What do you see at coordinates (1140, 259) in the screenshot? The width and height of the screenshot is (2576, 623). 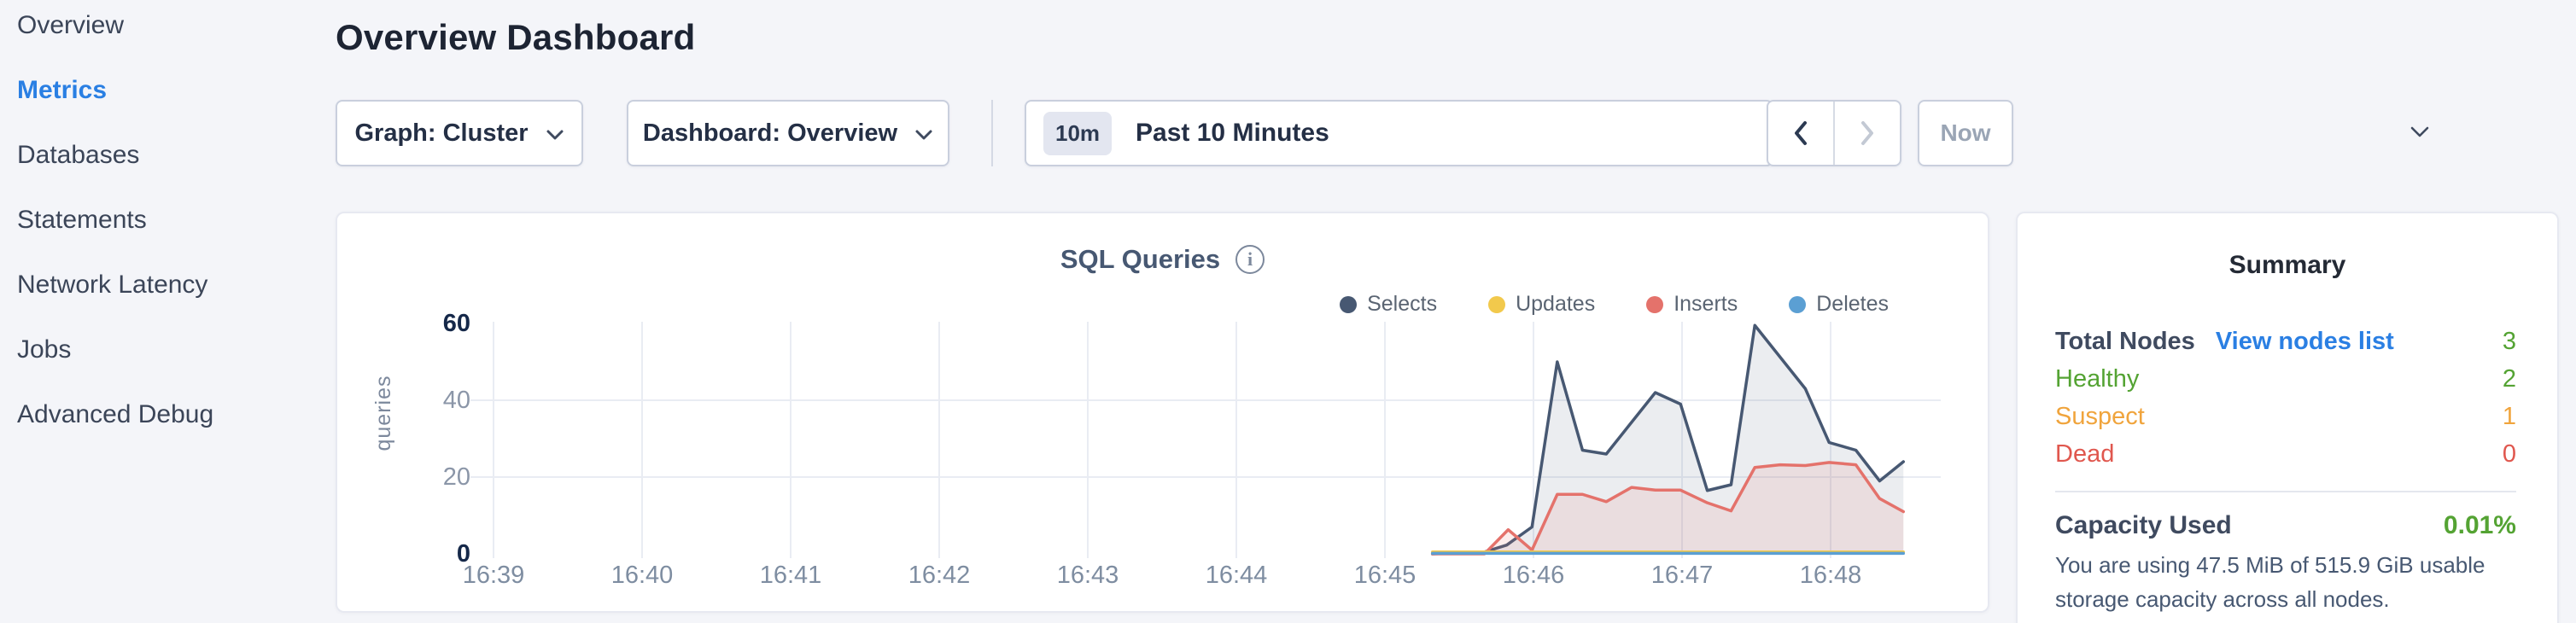 I see `chart-title: SQL Queries` at bounding box center [1140, 259].